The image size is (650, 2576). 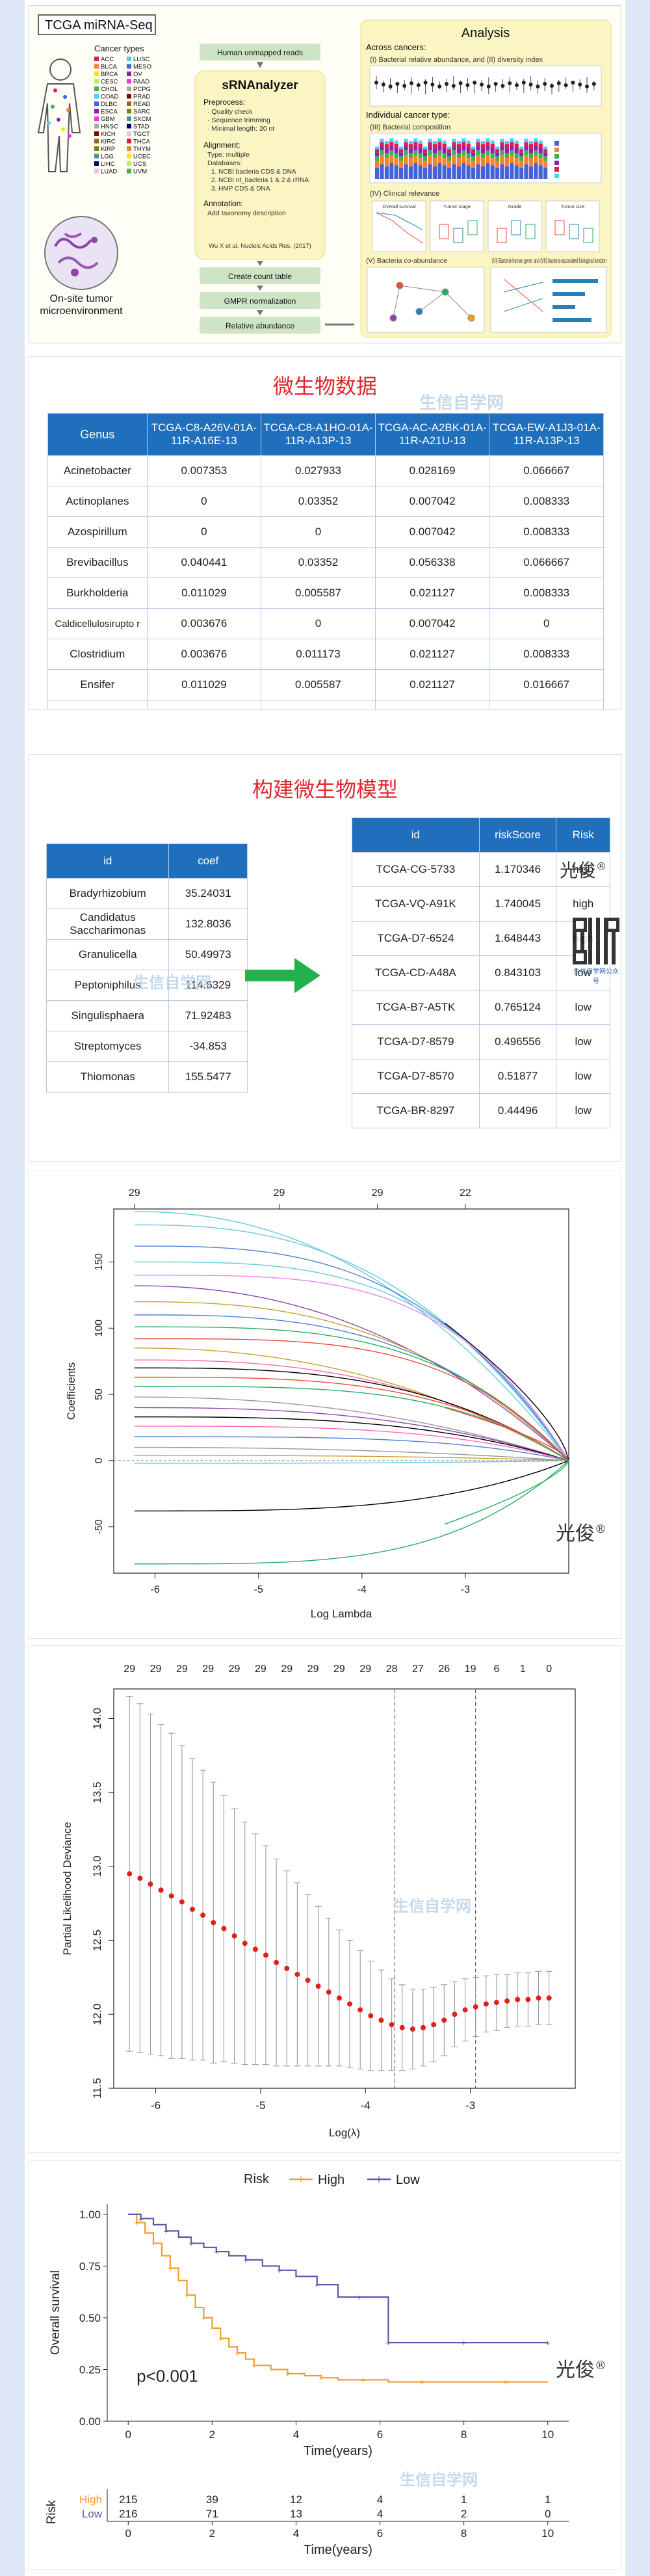 What do you see at coordinates (318, 685) in the screenshot?
I see `abundance-cell: 0.005587` at bounding box center [318, 685].